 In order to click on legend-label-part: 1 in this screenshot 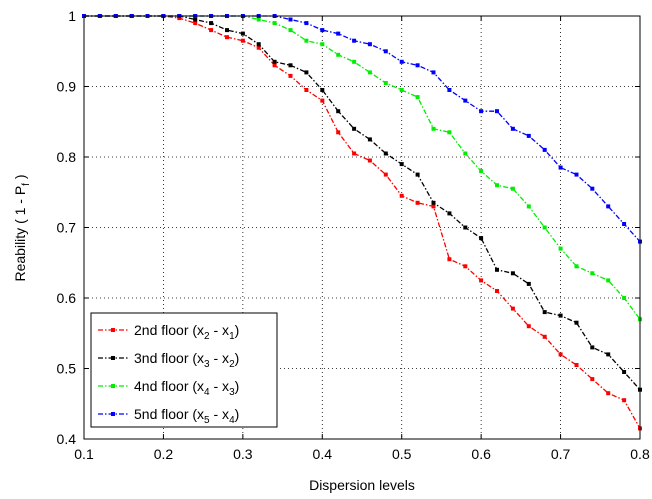, I will do `click(232, 336)`.